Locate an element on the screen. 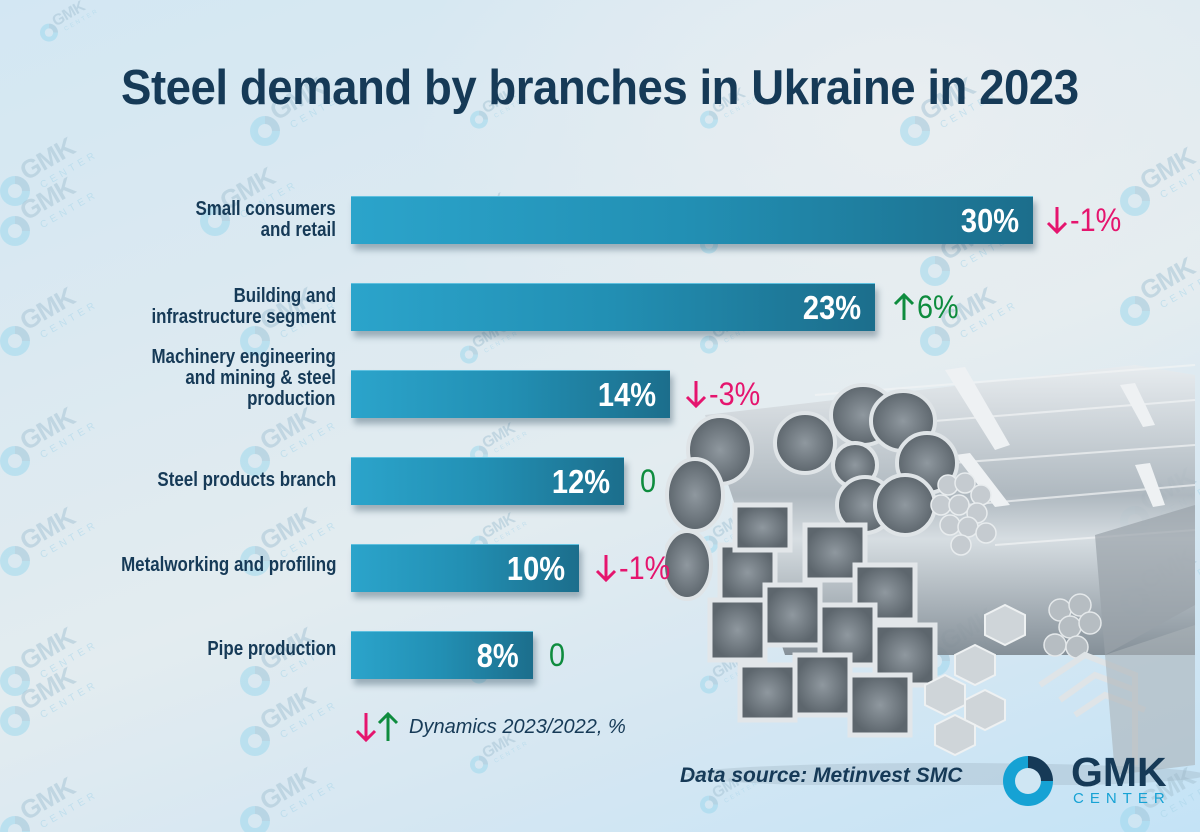  logo-main-text: GMK is located at coordinates (1119, 772).